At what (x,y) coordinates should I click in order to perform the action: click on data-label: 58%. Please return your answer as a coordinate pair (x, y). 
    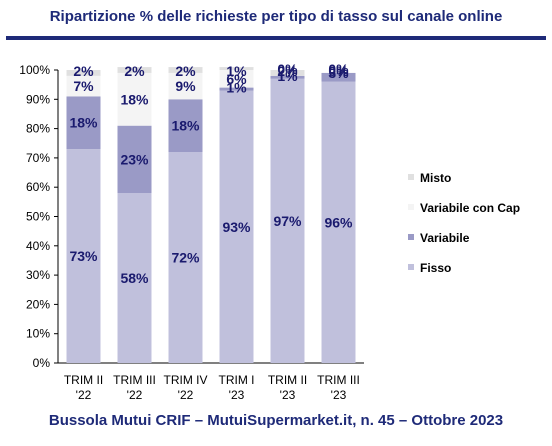
    Looking at the image, I should click on (134, 278).